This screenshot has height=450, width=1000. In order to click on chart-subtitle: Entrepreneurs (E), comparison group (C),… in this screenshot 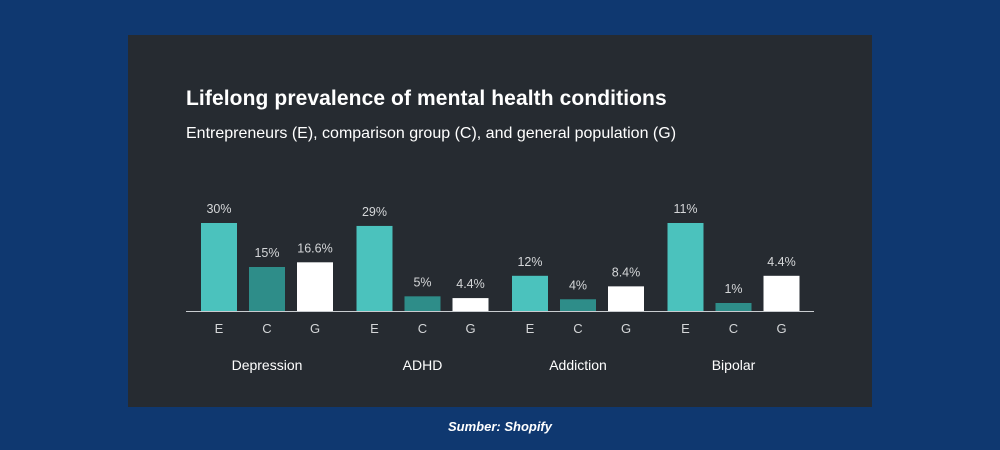, I will do `click(431, 133)`.